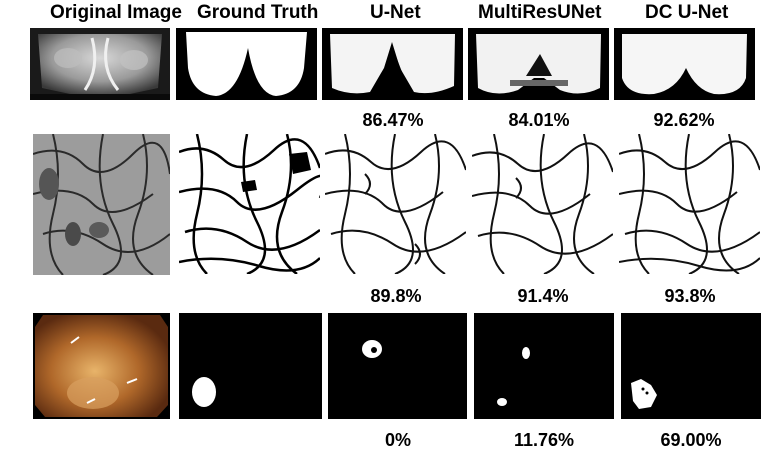 The width and height of the screenshot is (784, 462). Describe the element at coordinates (684, 120) in the screenshot. I see `row1-dcunet-score: 92.62%` at that location.